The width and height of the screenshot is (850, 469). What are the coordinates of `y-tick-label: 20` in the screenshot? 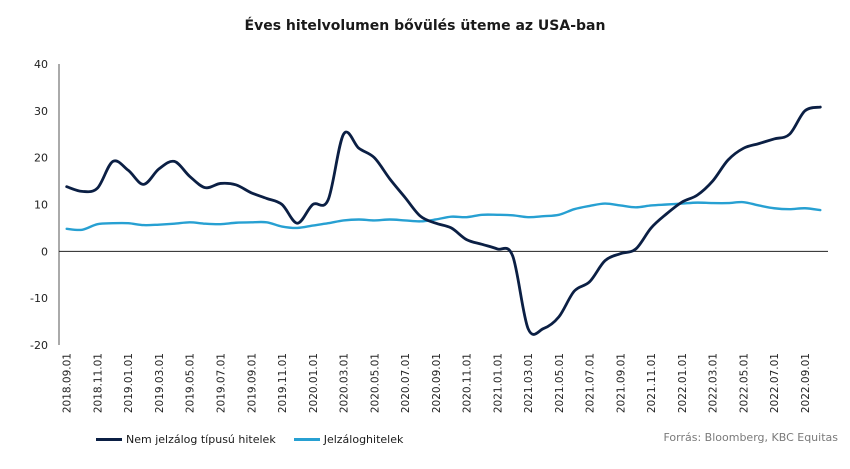 It's located at (41, 158).